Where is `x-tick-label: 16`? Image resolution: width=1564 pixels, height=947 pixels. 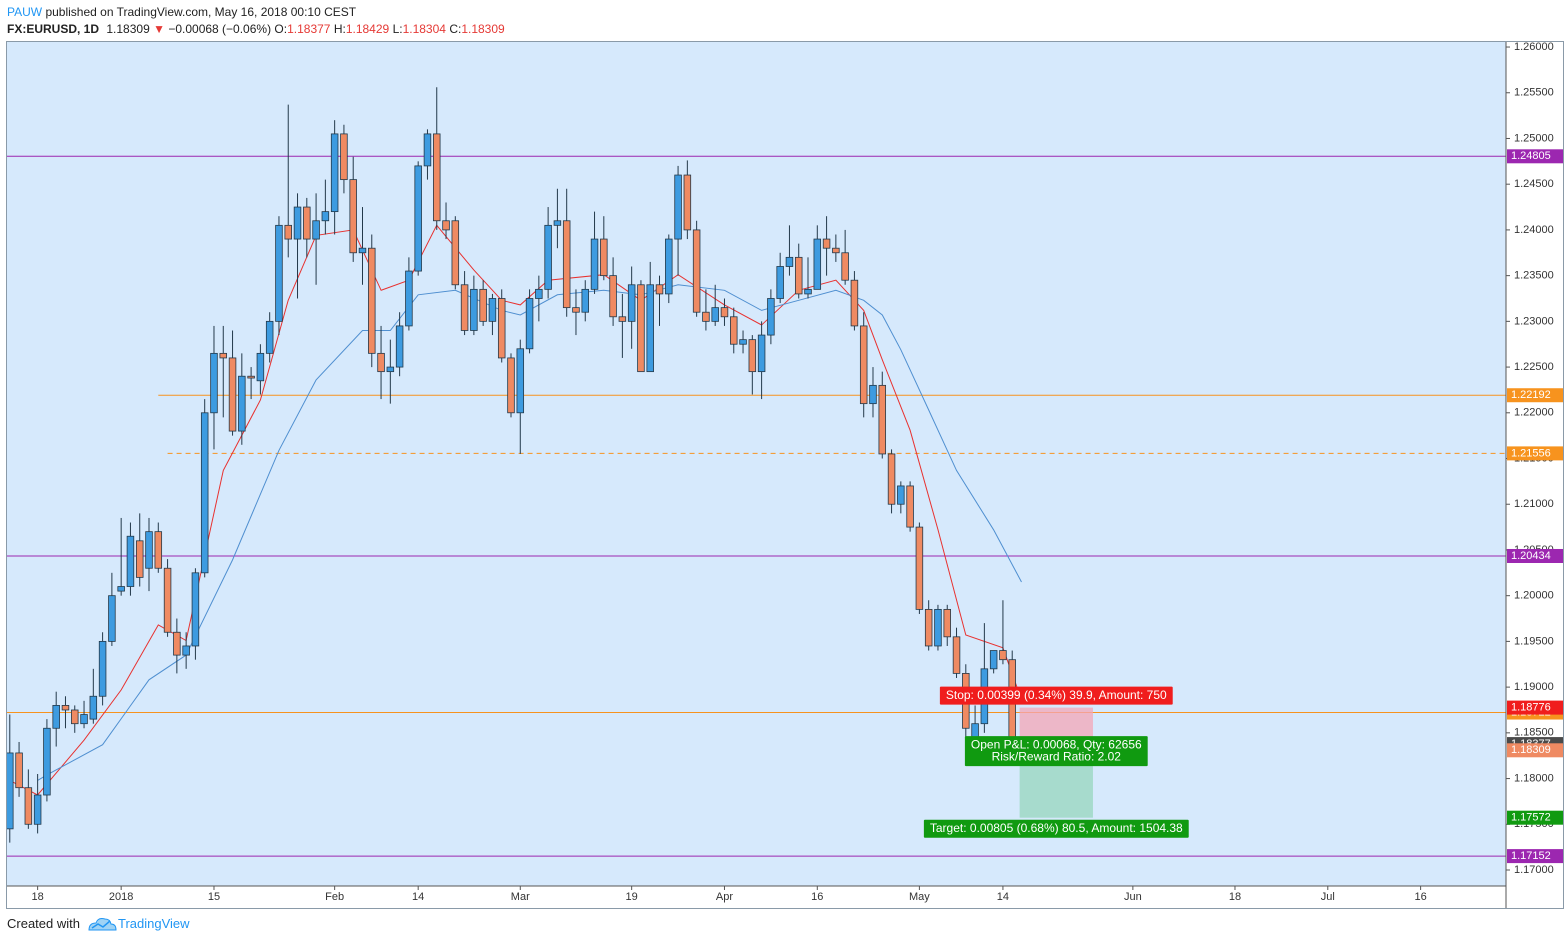 x-tick-label: 16 is located at coordinates (1420, 897).